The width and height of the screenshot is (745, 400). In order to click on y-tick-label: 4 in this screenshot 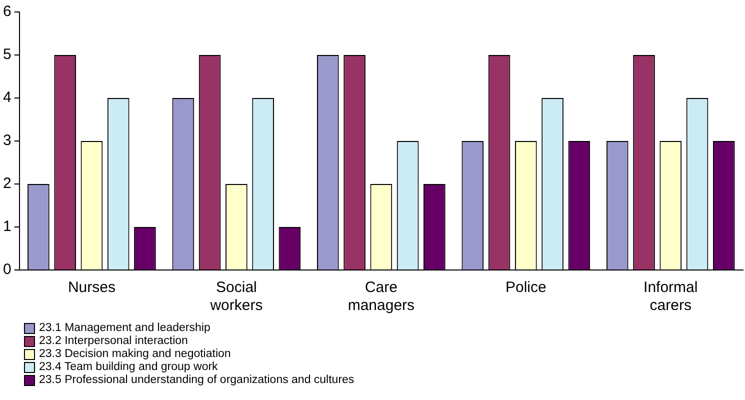, I will do `click(7, 97)`.